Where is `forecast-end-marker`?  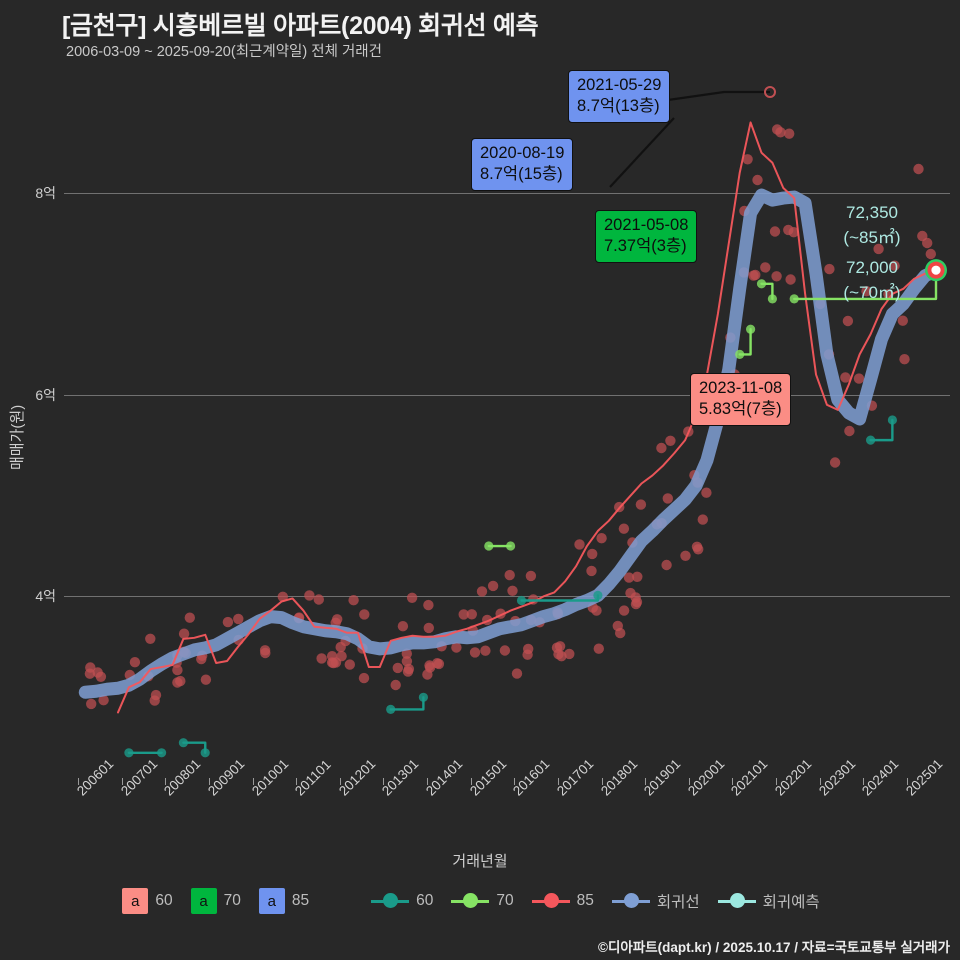 forecast-end-marker is located at coordinates (936, 270).